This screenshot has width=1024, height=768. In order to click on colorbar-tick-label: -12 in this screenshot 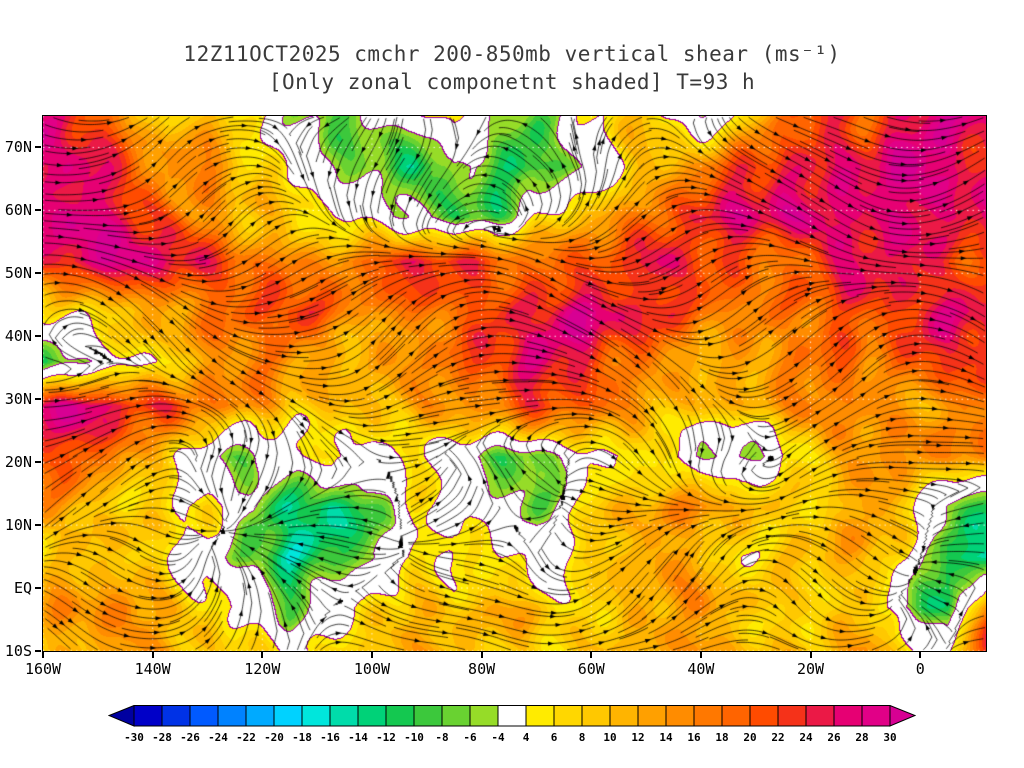, I will do `click(386, 737)`.